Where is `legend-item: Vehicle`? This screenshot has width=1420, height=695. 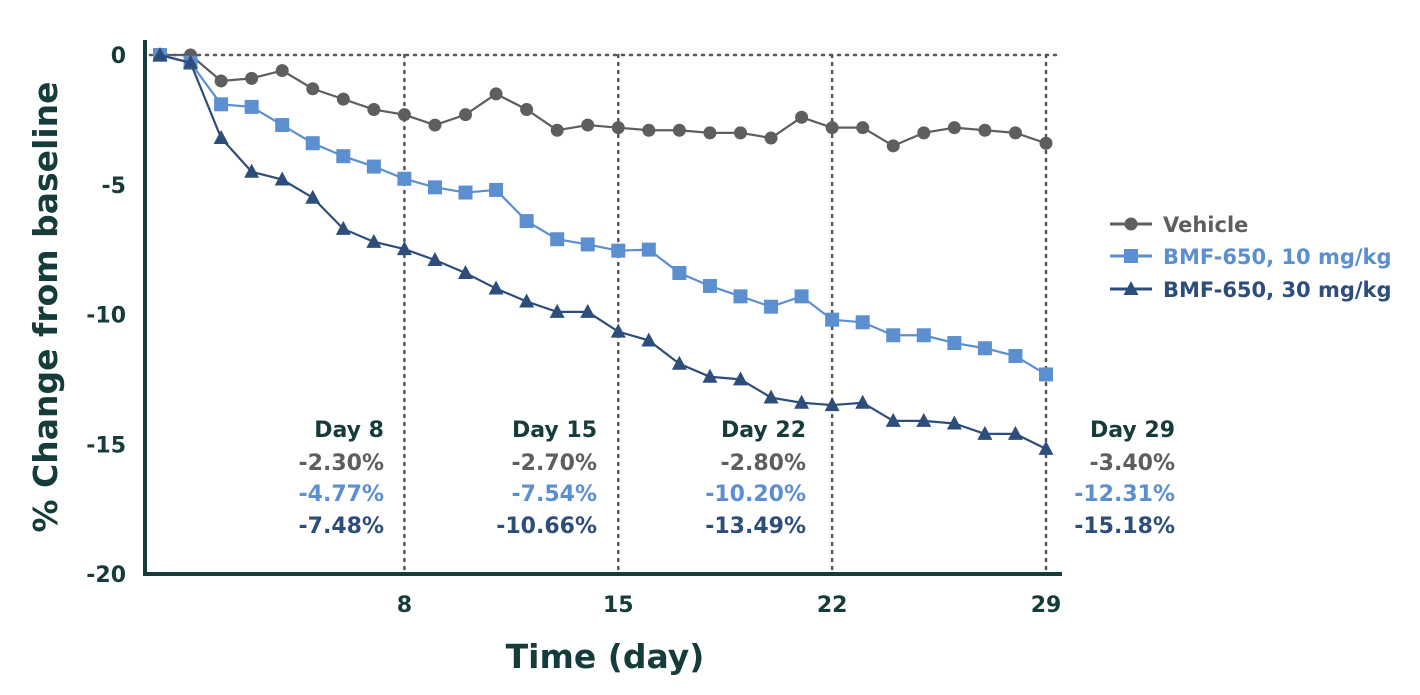
legend-item: Vehicle is located at coordinates (1179, 225).